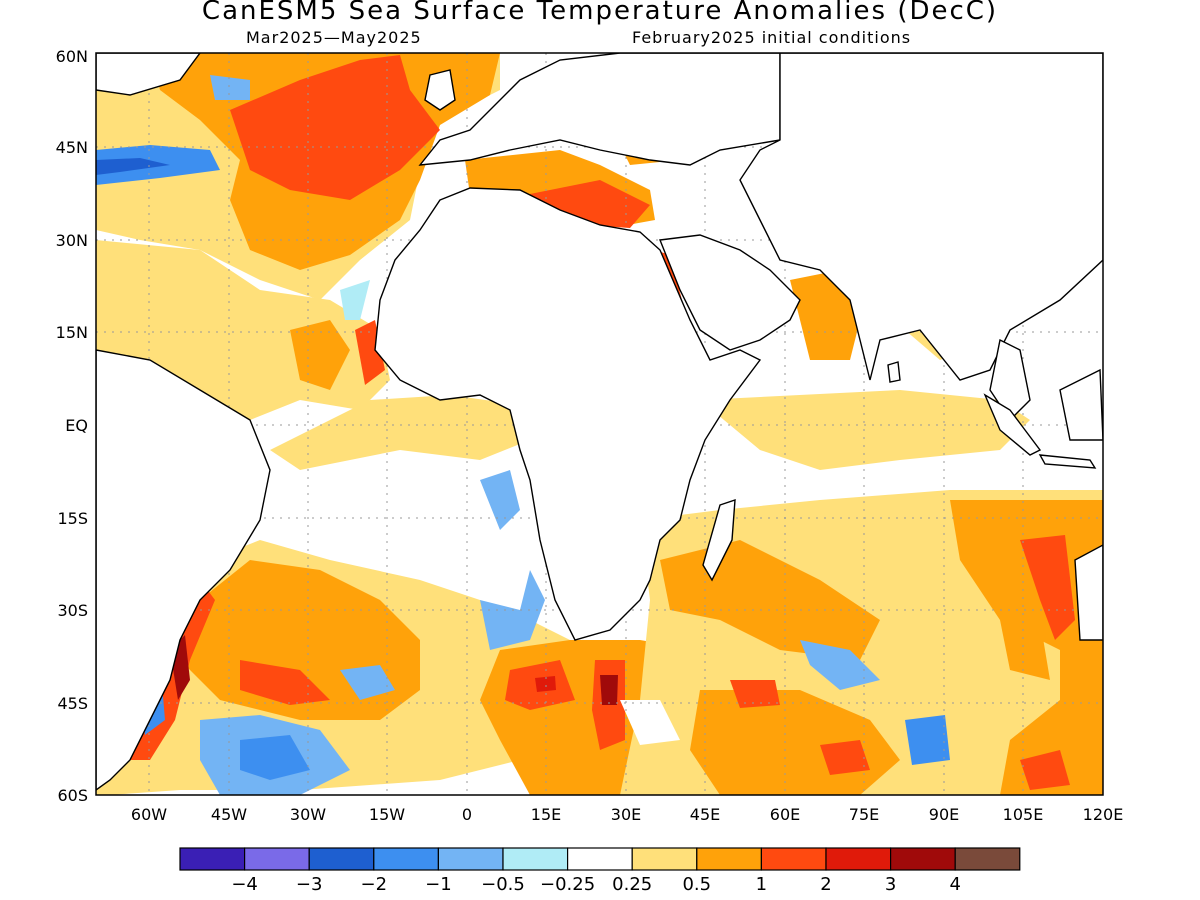  What do you see at coordinates (864, 814) in the screenshot?
I see `lon-label-75e: 75E` at bounding box center [864, 814].